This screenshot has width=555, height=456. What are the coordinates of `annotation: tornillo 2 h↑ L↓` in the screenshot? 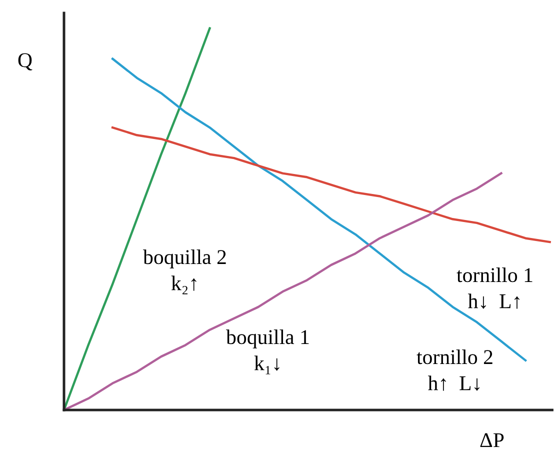 It's located at (454, 370).